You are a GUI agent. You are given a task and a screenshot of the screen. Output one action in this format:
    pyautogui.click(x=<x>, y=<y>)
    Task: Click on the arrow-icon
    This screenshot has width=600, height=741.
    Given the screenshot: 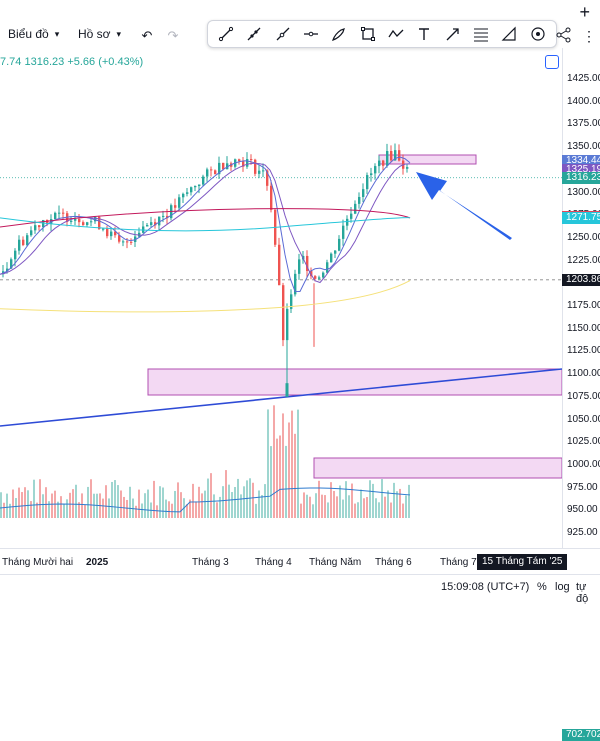 What is the action you would take?
    pyautogui.click(x=453, y=34)
    